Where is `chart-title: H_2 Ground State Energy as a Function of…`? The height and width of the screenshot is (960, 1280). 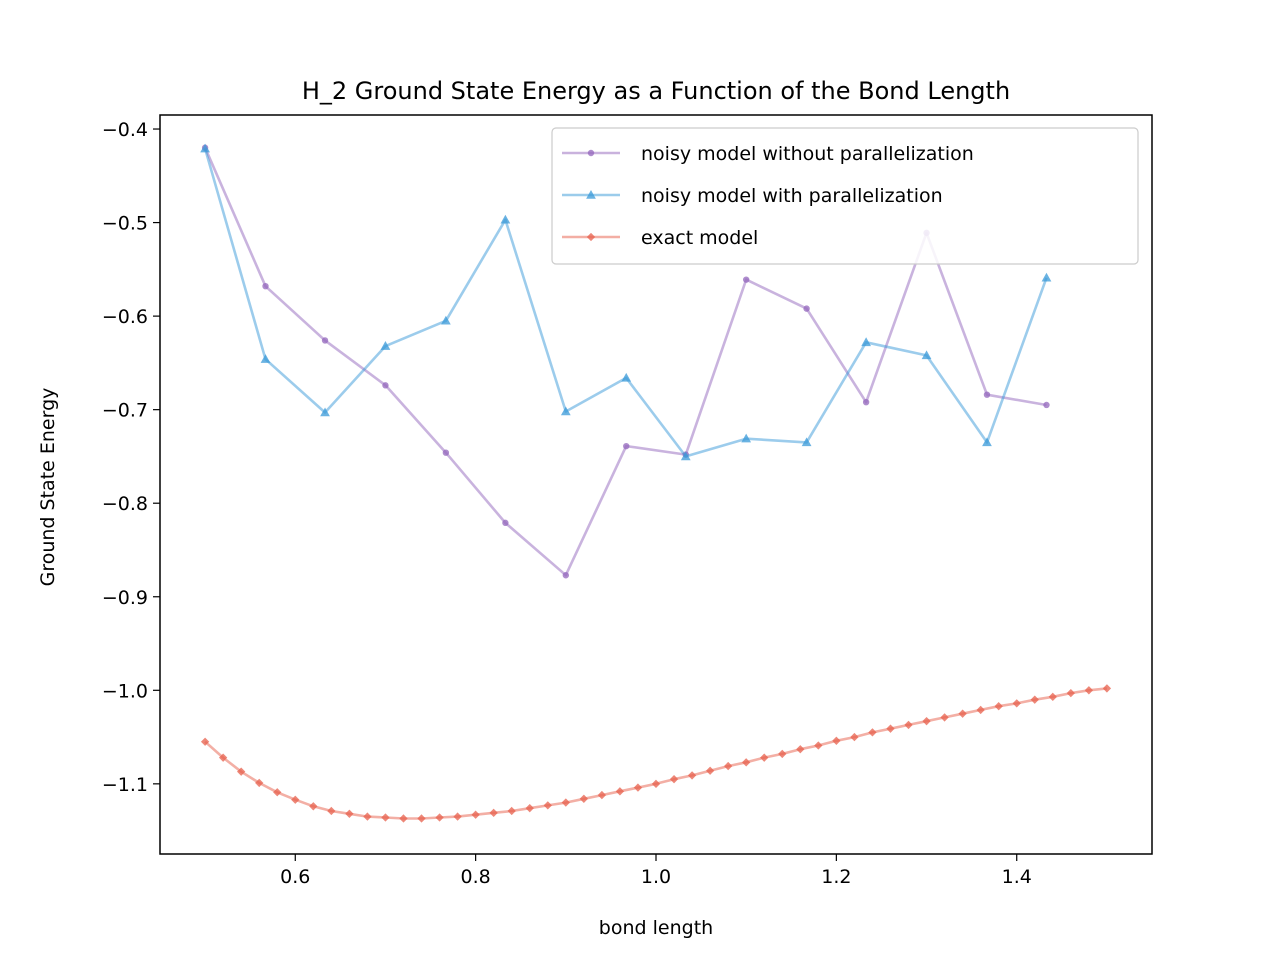 chart-title: H_2 Ground State Energy as a Function of… is located at coordinates (656, 91).